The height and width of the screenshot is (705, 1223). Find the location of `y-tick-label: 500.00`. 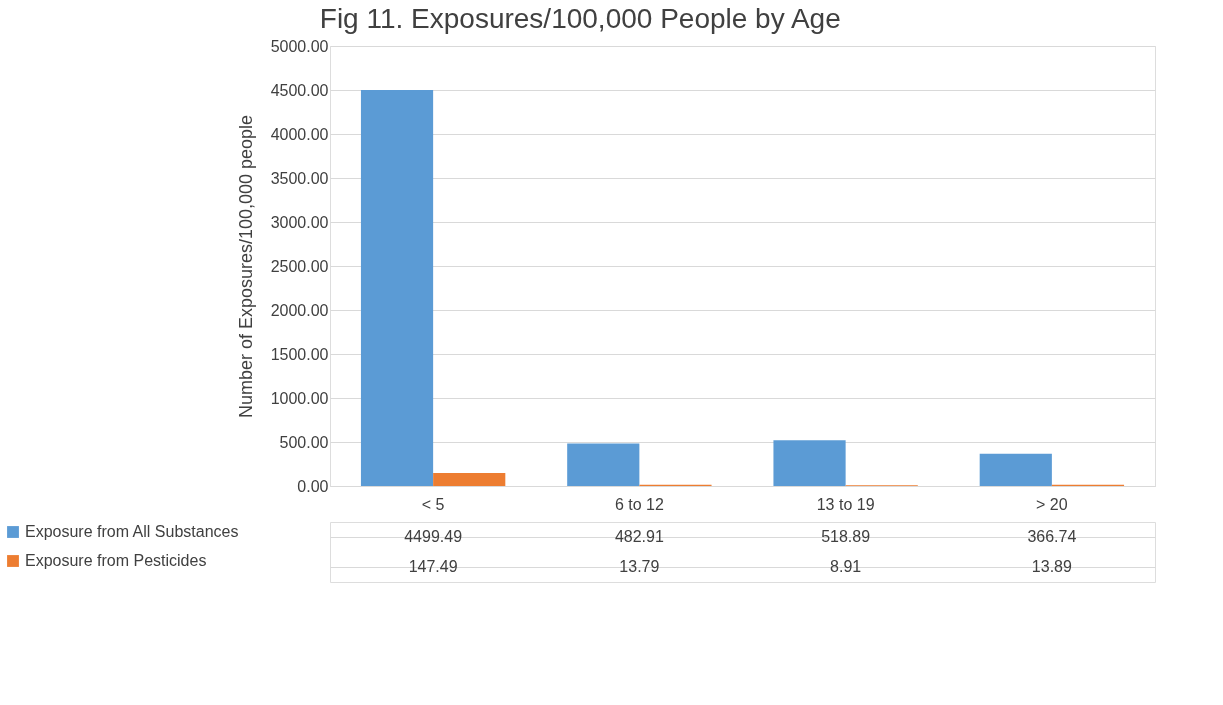

y-tick-label: 500.00 is located at coordinates (304, 442).